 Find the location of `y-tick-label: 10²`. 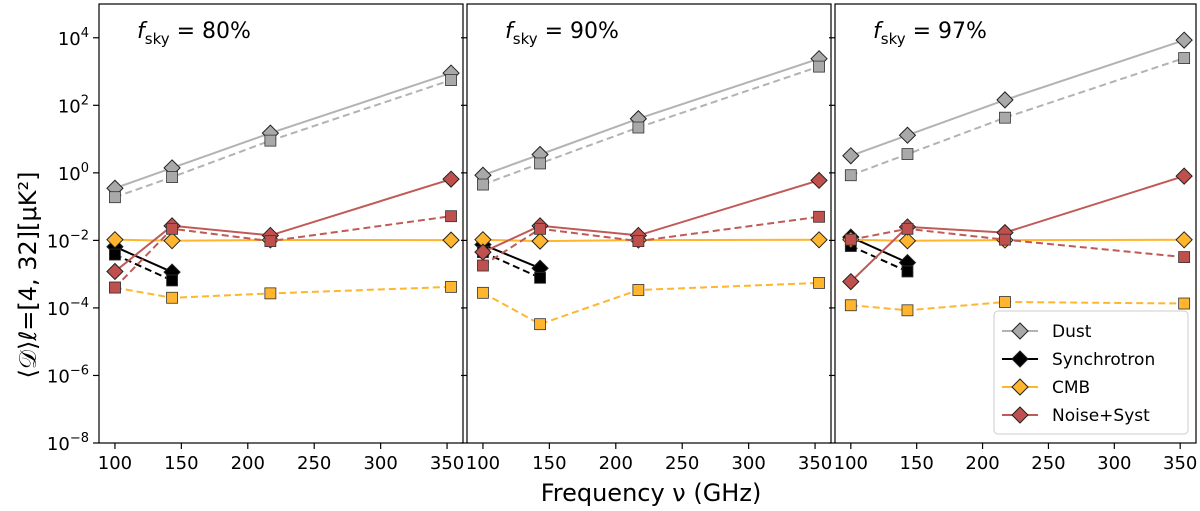

y-tick-label: 10² is located at coordinates (73, 105).